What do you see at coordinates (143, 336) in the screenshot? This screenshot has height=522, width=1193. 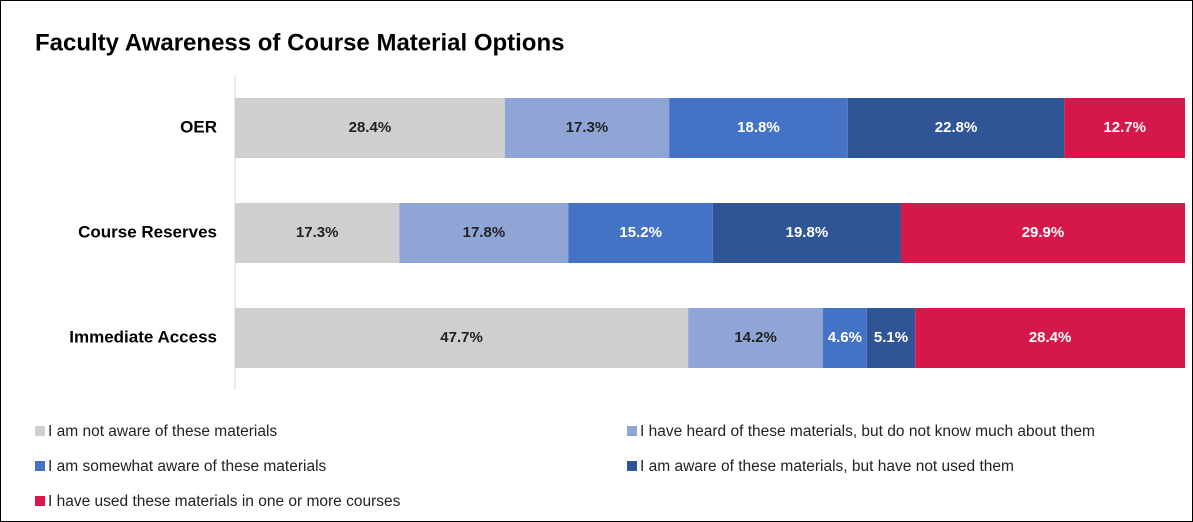 I see `category-label: Immediate Access` at bounding box center [143, 336].